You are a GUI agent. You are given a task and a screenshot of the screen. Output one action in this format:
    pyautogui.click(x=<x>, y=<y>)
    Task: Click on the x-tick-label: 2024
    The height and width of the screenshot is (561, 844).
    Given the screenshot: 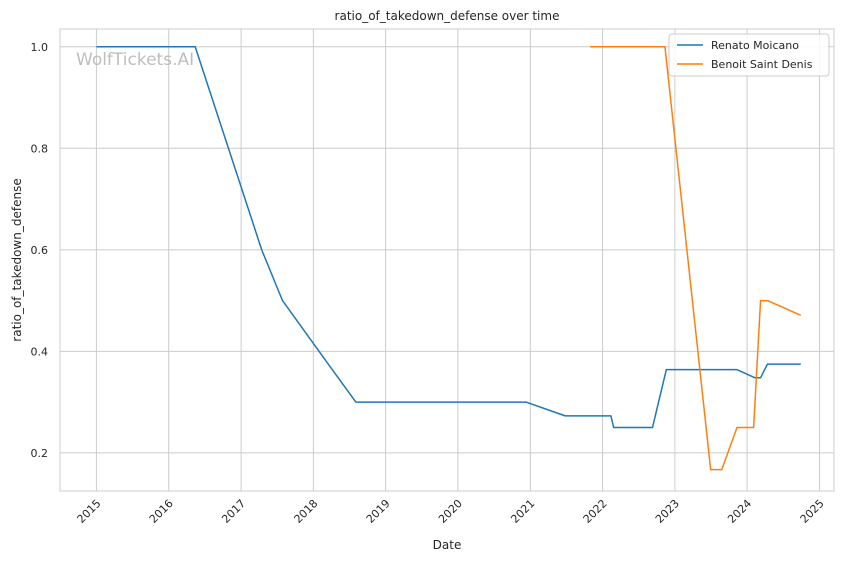 What is the action you would take?
    pyautogui.click(x=739, y=511)
    